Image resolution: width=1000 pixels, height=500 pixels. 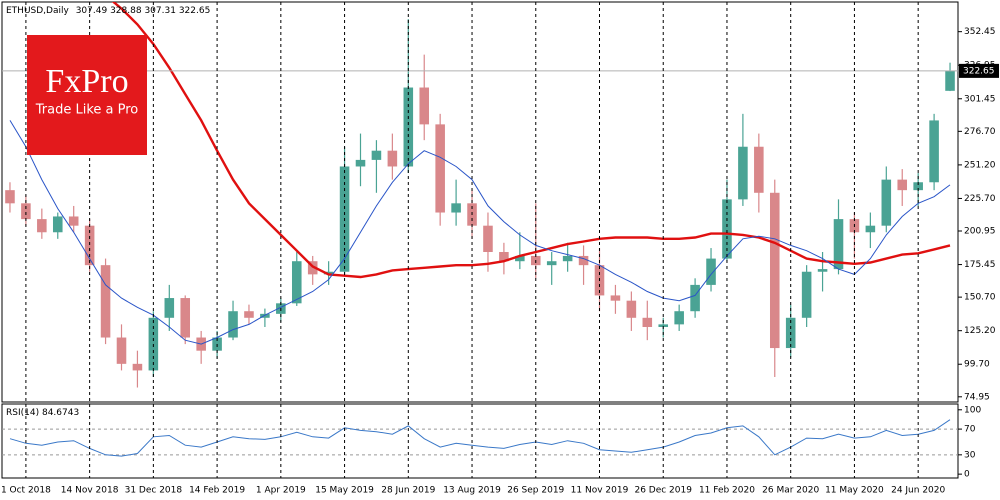 I want to click on y-tick-label: 352.45, so click(x=980, y=32).